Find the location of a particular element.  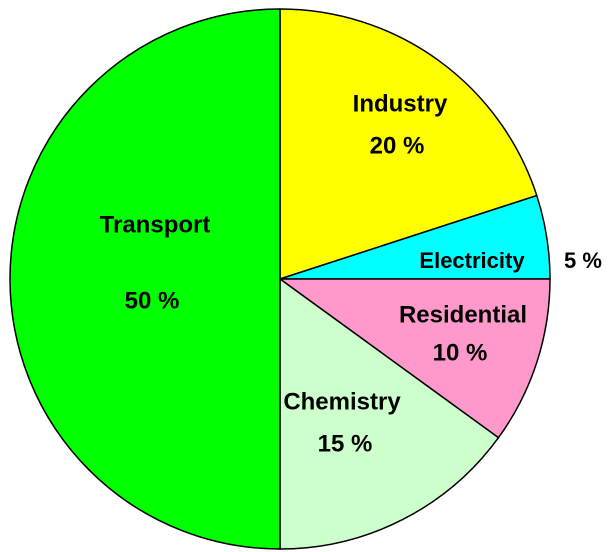

pie-slice is located at coordinates (414, 358).